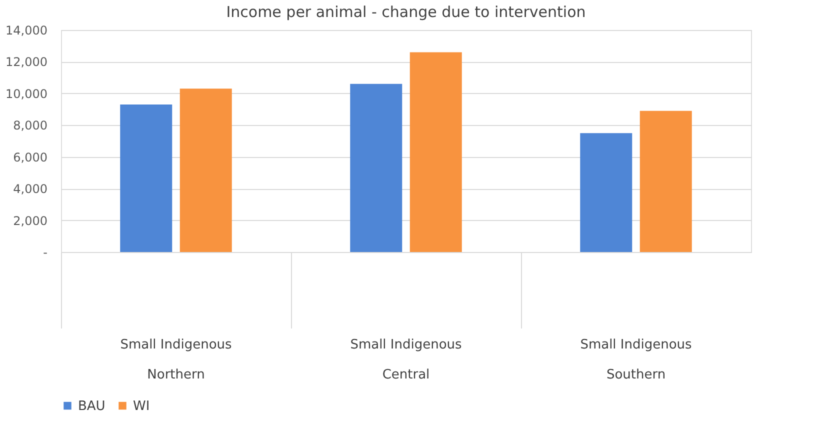 The width and height of the screenshot is (819, 429). Describe the element at coordinates (406, 360) in the screenshot. I see `x-tick-label: Small Indigenous Central` at that location.